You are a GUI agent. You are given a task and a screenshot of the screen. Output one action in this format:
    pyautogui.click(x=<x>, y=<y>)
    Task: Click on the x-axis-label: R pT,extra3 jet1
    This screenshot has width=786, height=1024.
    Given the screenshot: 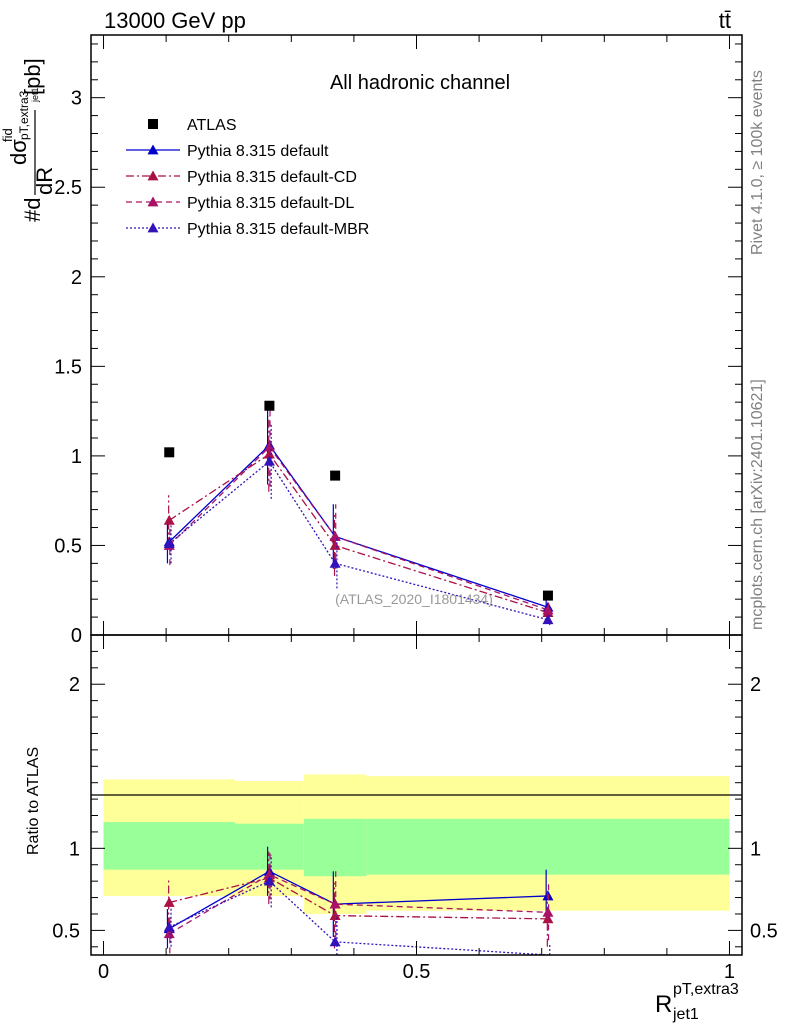 What is the action you would take?
    pyautogui.click(x=697, y=1002)
    